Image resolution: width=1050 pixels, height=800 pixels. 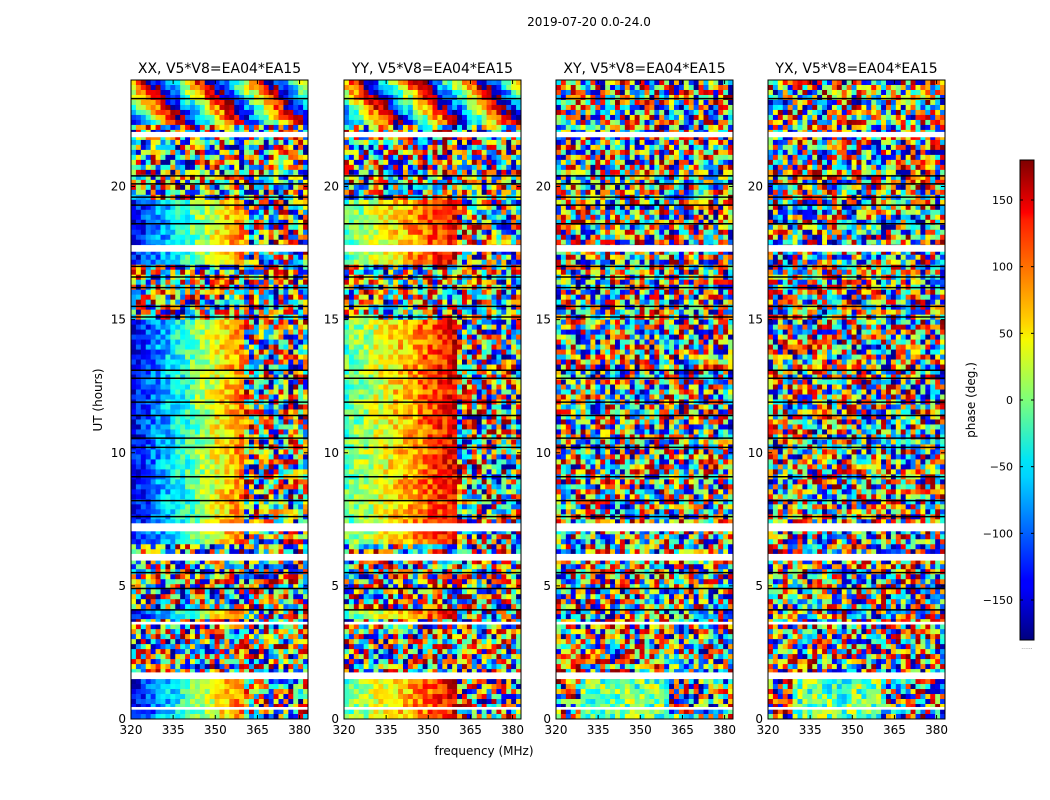 What do you see at coordinates (483, 751) in the screenshot?
I see `x-axis-label: frequency (MHz)` at bounding box center [483, 751].